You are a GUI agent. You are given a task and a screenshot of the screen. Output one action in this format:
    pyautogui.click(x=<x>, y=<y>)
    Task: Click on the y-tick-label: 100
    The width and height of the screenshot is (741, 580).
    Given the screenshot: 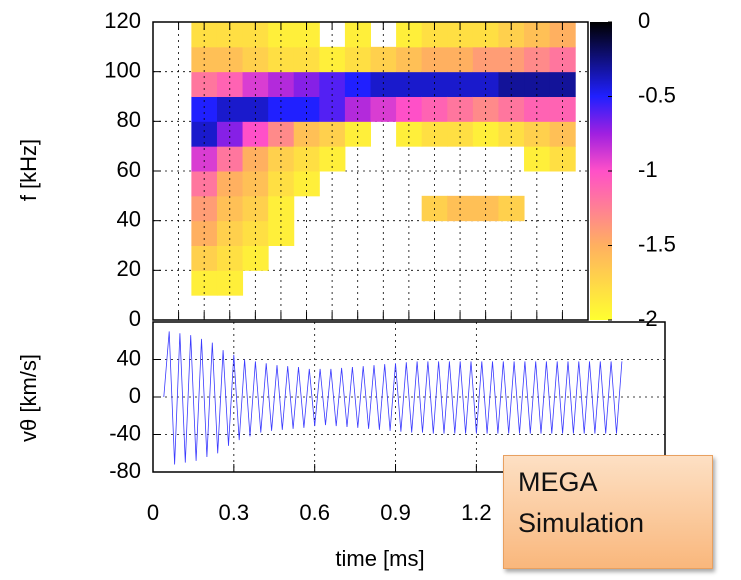 What is the action you would take?
    pyautogui.click(x=122, y=69)
    